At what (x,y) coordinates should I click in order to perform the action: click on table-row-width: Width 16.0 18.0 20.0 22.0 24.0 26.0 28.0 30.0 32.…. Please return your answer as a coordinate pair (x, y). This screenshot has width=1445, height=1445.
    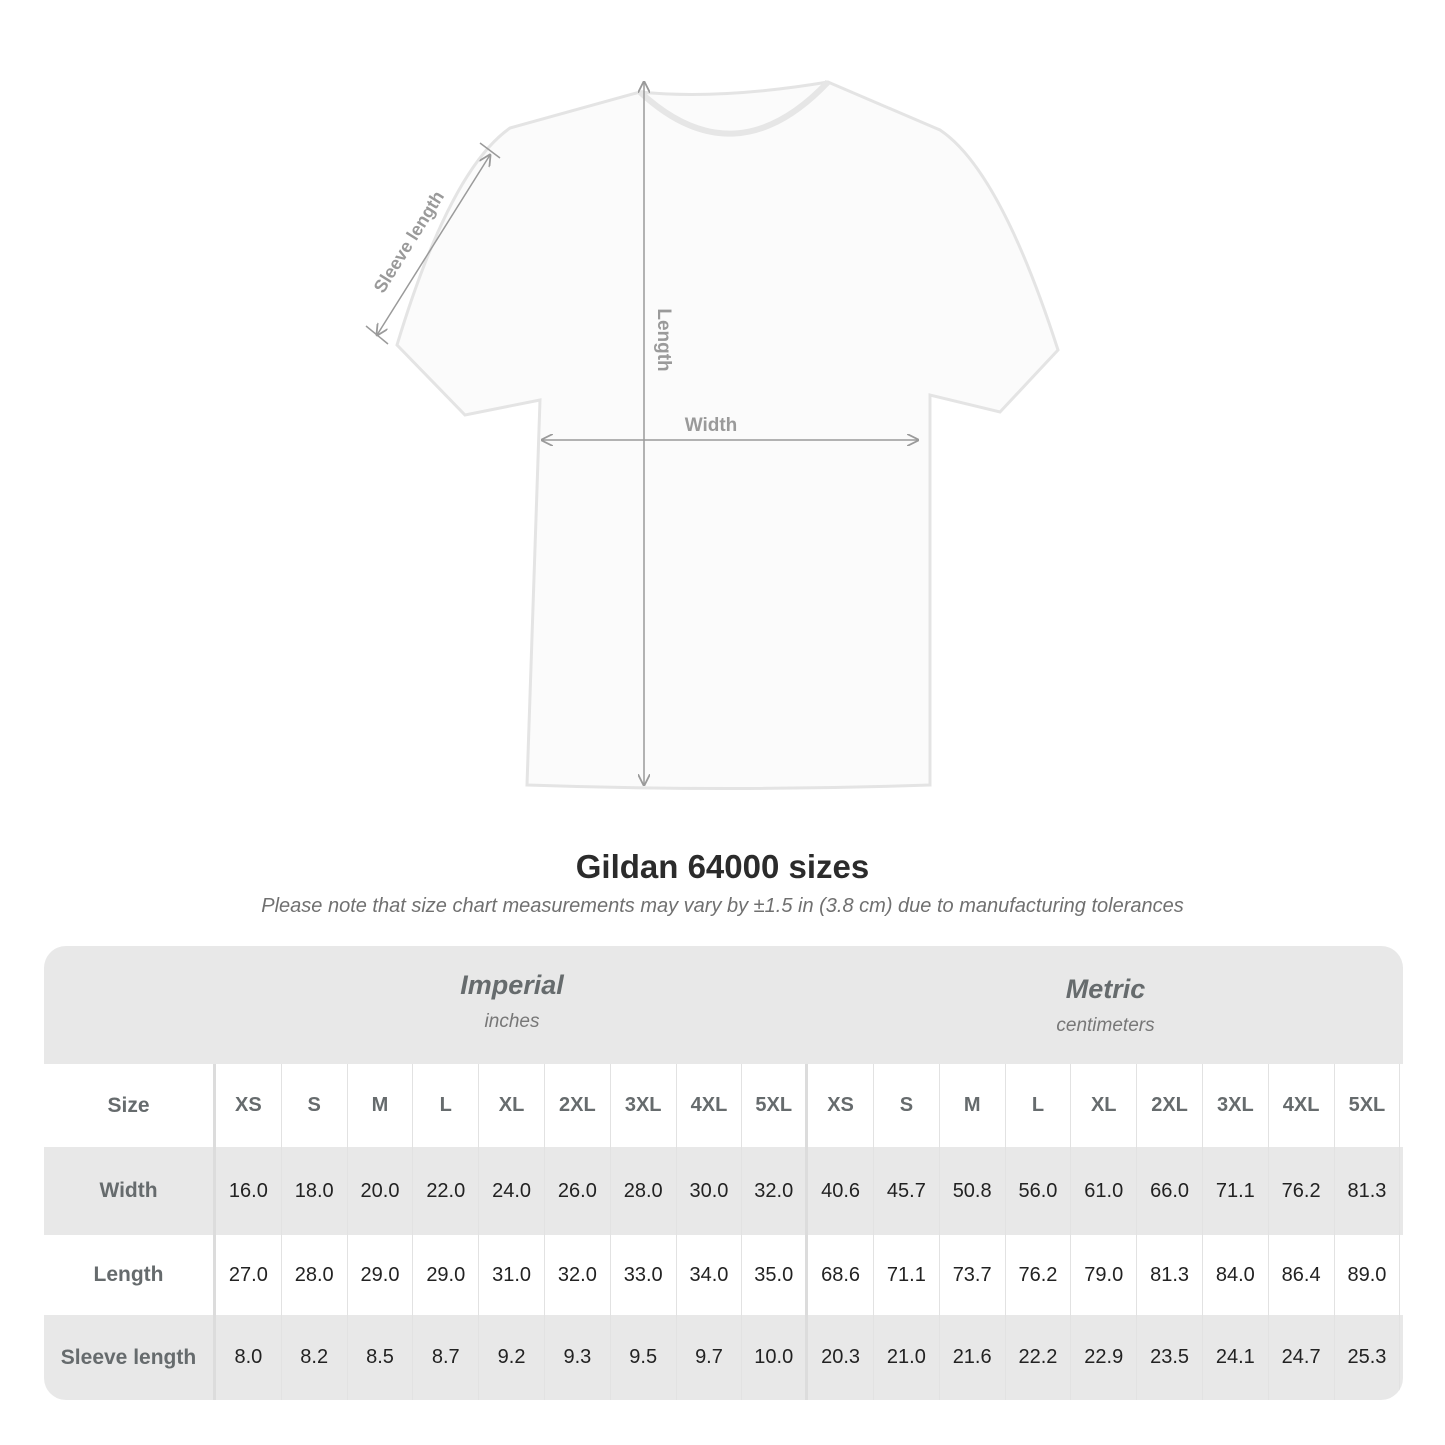
    Looking at the image, I should click on (723, 1191).